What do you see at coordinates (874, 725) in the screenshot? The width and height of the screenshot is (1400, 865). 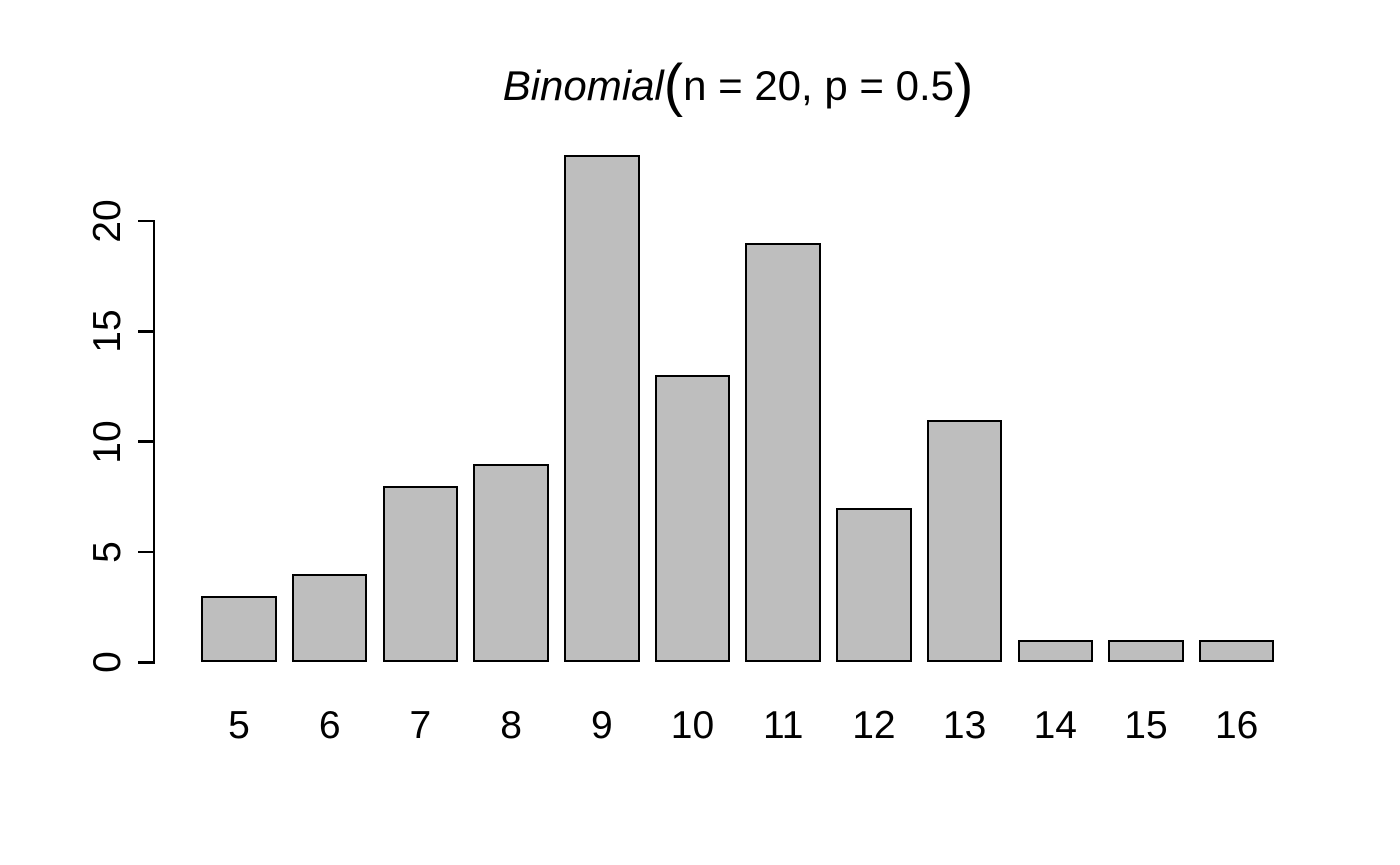 I see `x-tick-label: 12` at bounding box center [874, 725].